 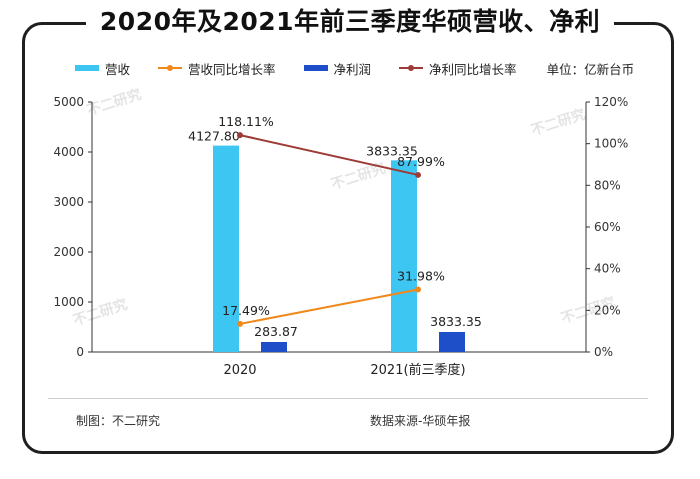 I want to click on y-tick-label-right: 80%, so click(x=607, y=185).